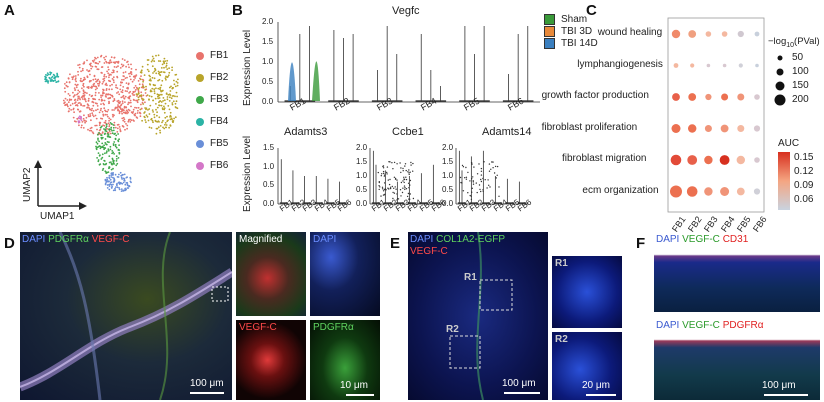  What do you see at coordinates (268, 41) in the screenshot?
I see `violin-tick: 1.5` at bounding box center [268, 41].